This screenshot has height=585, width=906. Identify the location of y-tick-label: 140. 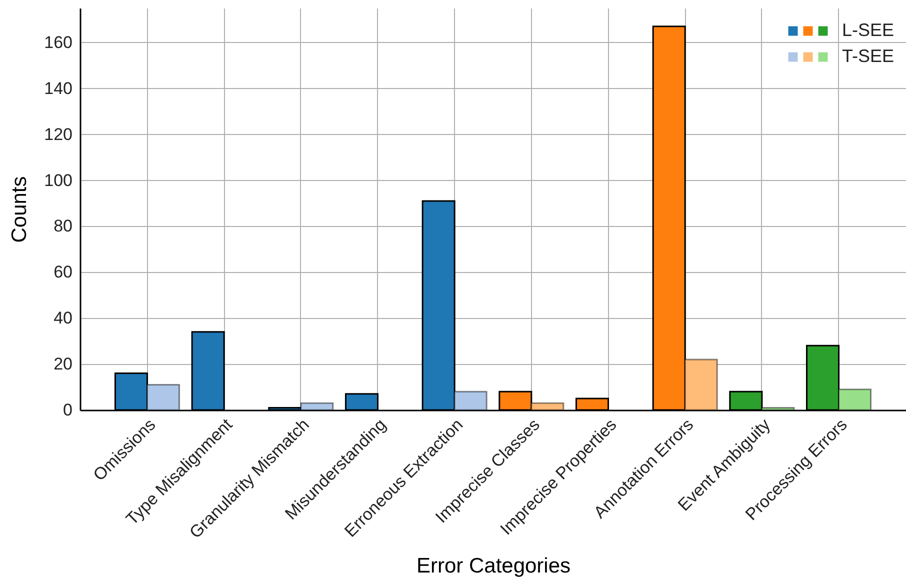
(58, 88).